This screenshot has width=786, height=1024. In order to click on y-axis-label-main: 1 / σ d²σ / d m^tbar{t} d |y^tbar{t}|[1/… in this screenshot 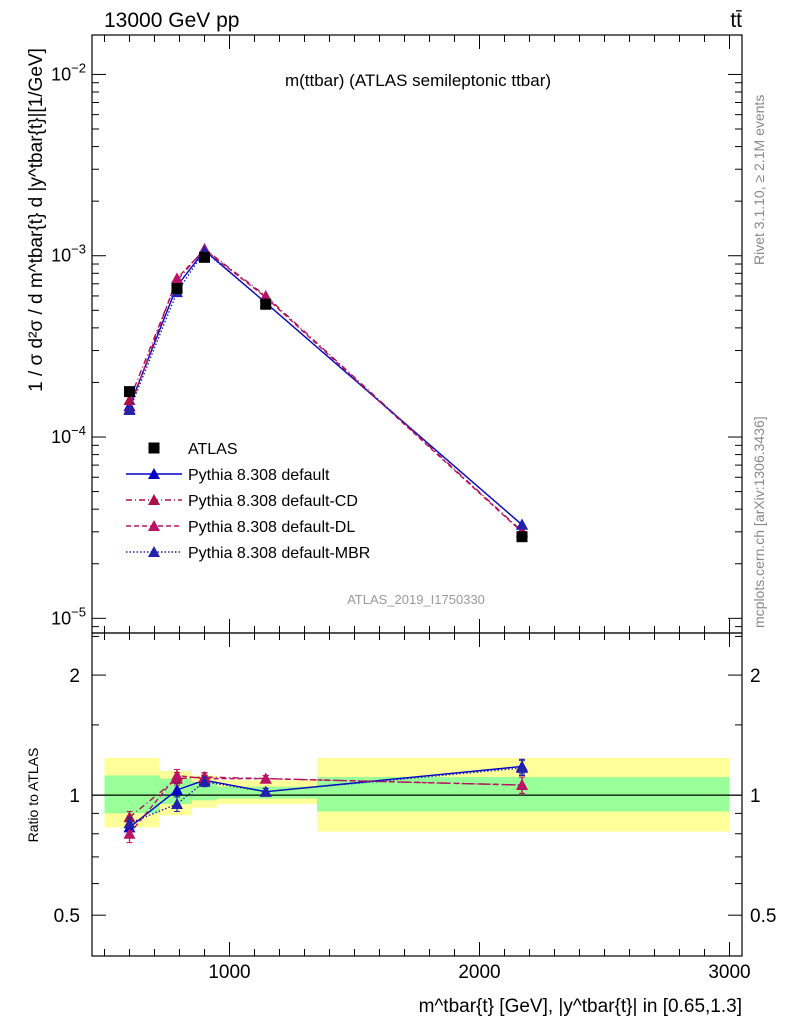, I will do `click(36, 220)`.